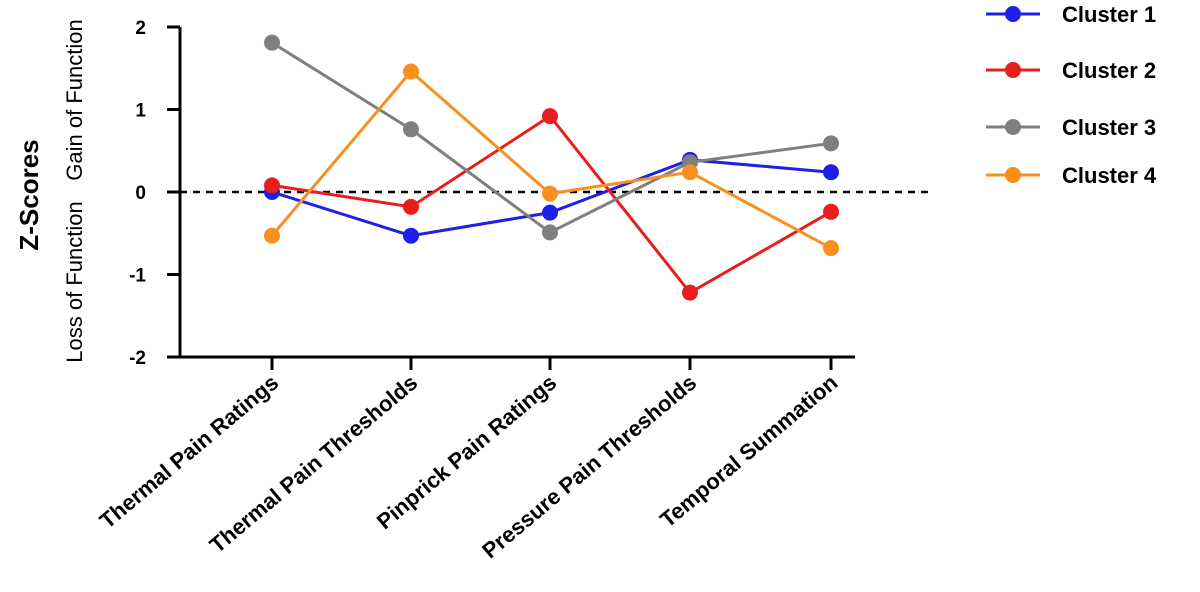 The width and height of the screenshot is (1200, 592). What do you see at coordinates (140, 193) in the screenshot?
I see `y-tick-label: 0` at bounding box center [140, 193].